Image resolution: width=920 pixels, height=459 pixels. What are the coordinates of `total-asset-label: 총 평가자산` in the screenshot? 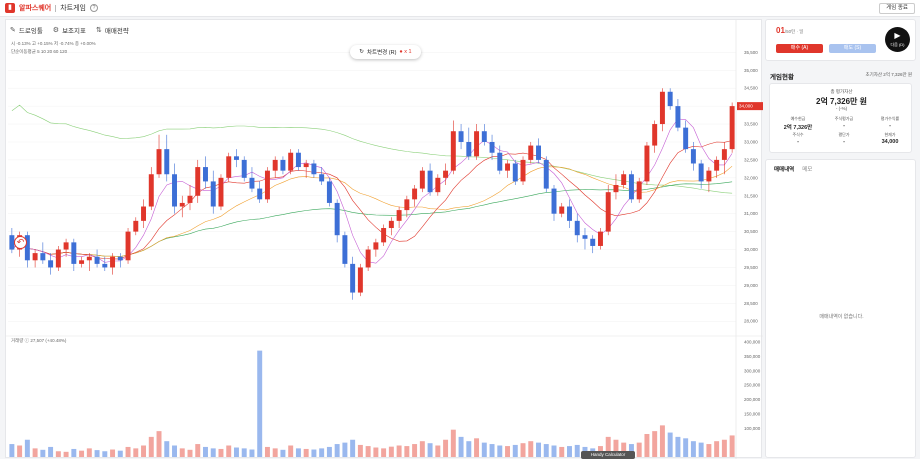 It's located at (841, 91).